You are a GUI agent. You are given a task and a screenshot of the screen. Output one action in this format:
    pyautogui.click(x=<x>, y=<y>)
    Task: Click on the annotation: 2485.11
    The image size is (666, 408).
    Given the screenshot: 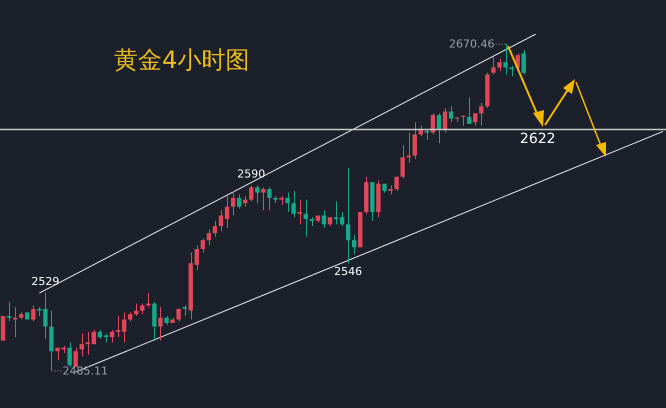 What is the action you would take?
    pyautogui.click(x=85, y=371)
    